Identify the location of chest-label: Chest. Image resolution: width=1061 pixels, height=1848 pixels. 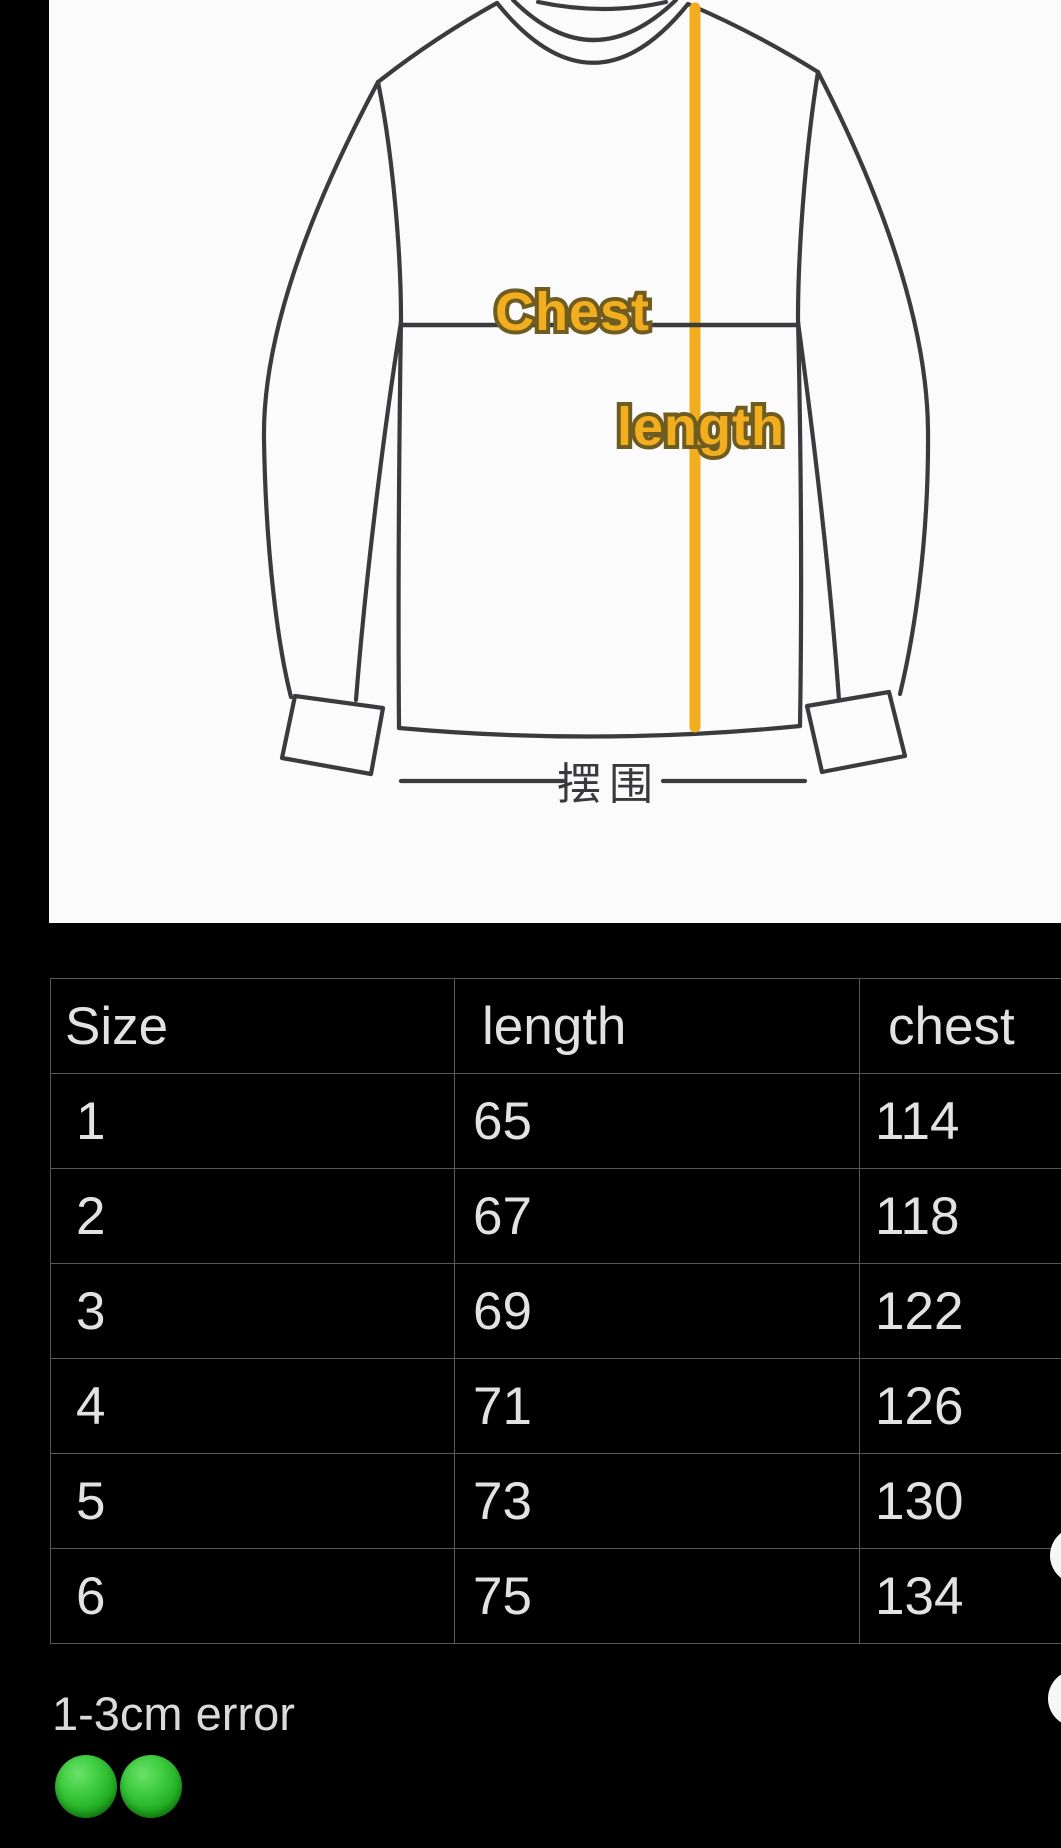
(572, 312).